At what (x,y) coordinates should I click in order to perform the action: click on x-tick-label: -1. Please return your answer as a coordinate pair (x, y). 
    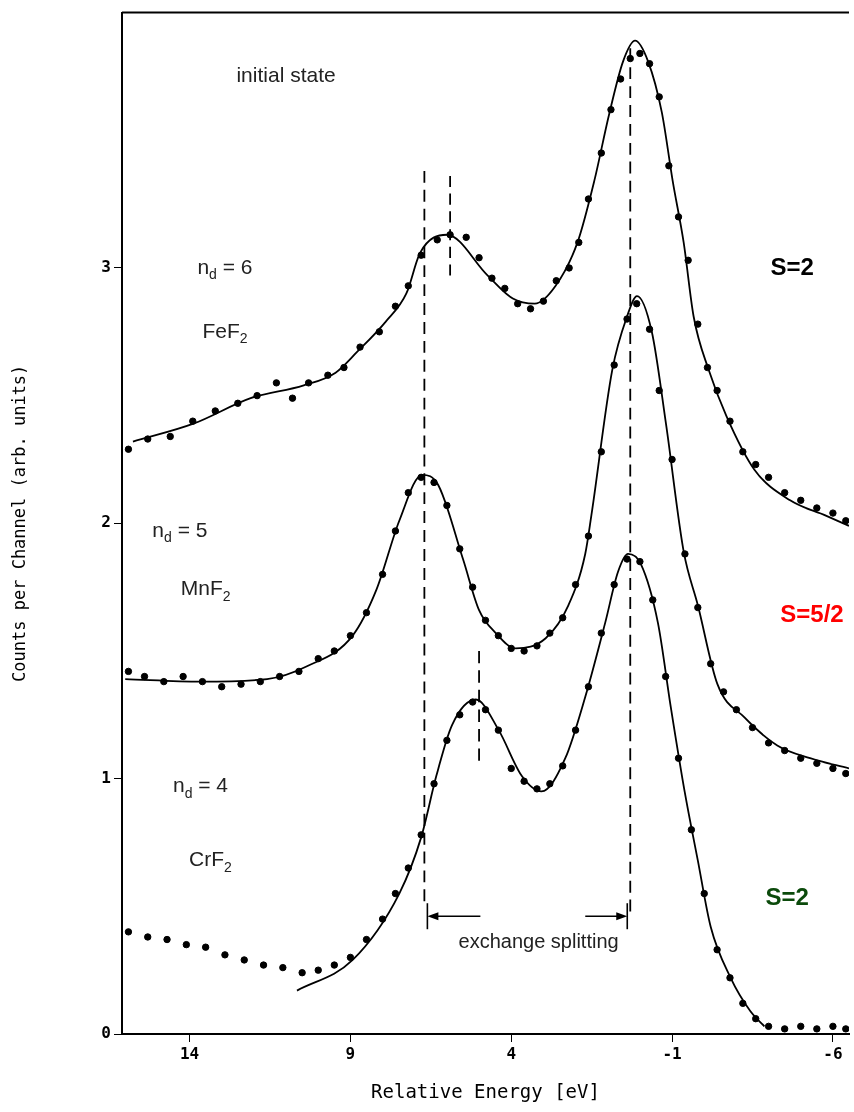
    Looking at the image, I should click on (672, 1053).